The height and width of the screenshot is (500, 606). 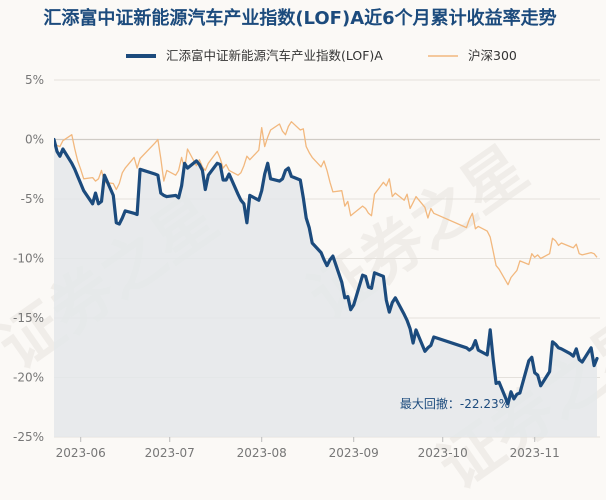 I want to click on y-tick-label-3: -10%, so click(x=28, y=259).